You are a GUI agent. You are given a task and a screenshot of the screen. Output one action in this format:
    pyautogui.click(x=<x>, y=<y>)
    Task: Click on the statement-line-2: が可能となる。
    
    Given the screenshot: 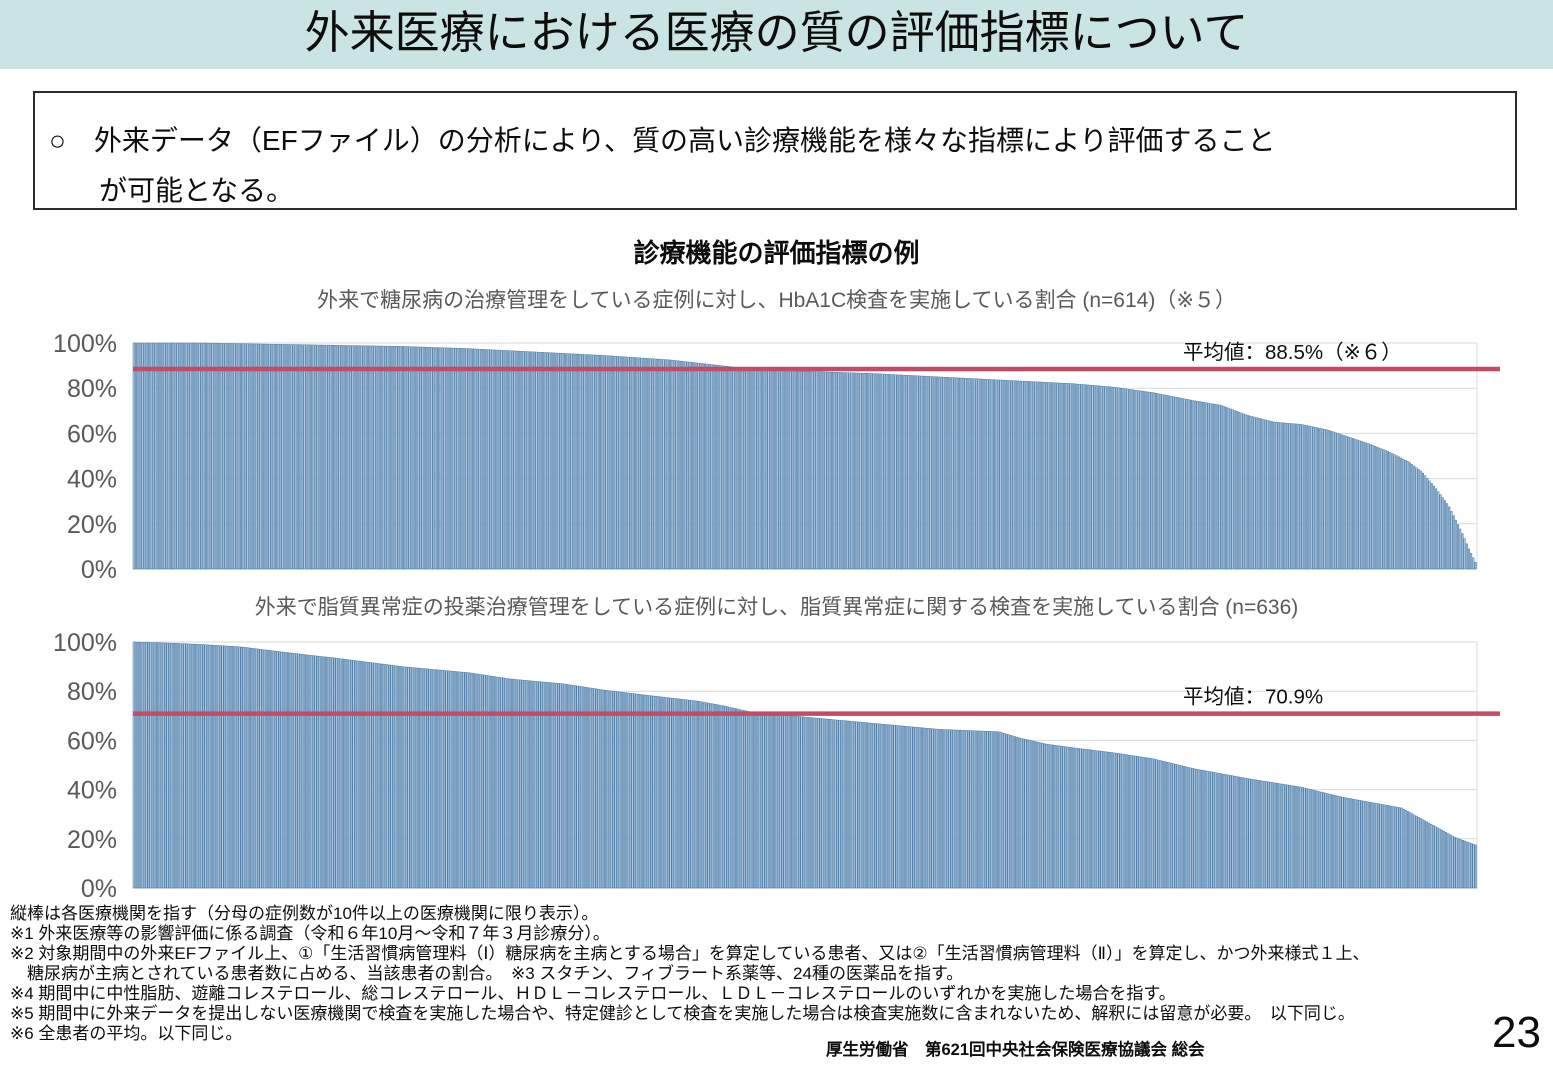 What is the action you would take?
    pyautogui.click(x=197, y=190)
    